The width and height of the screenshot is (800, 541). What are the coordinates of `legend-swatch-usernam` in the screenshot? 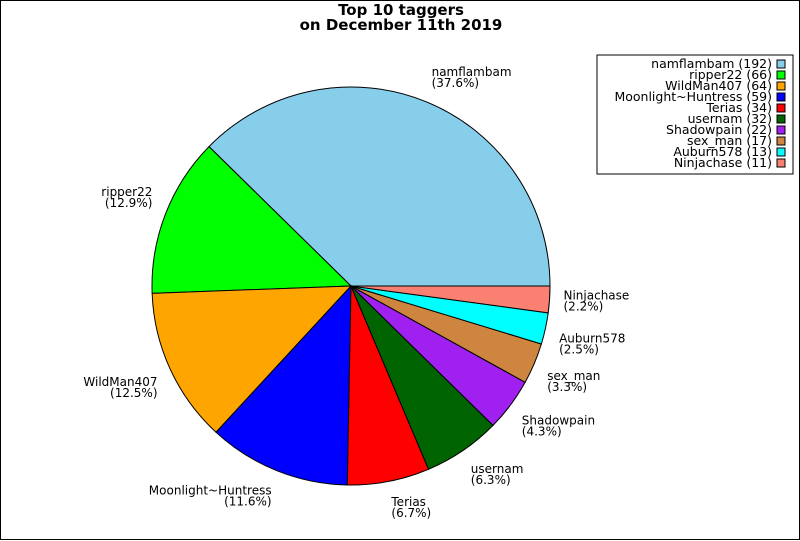 It's located at (781, 119).